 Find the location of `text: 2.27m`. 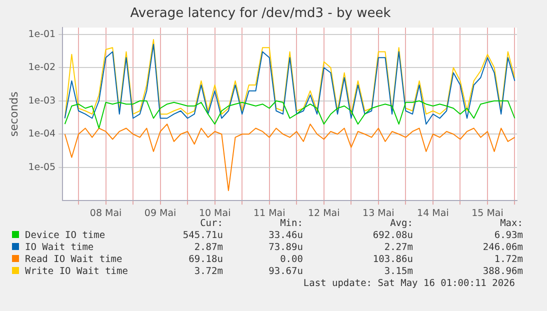

text: 2.27m is located at coordinates (398, 248).